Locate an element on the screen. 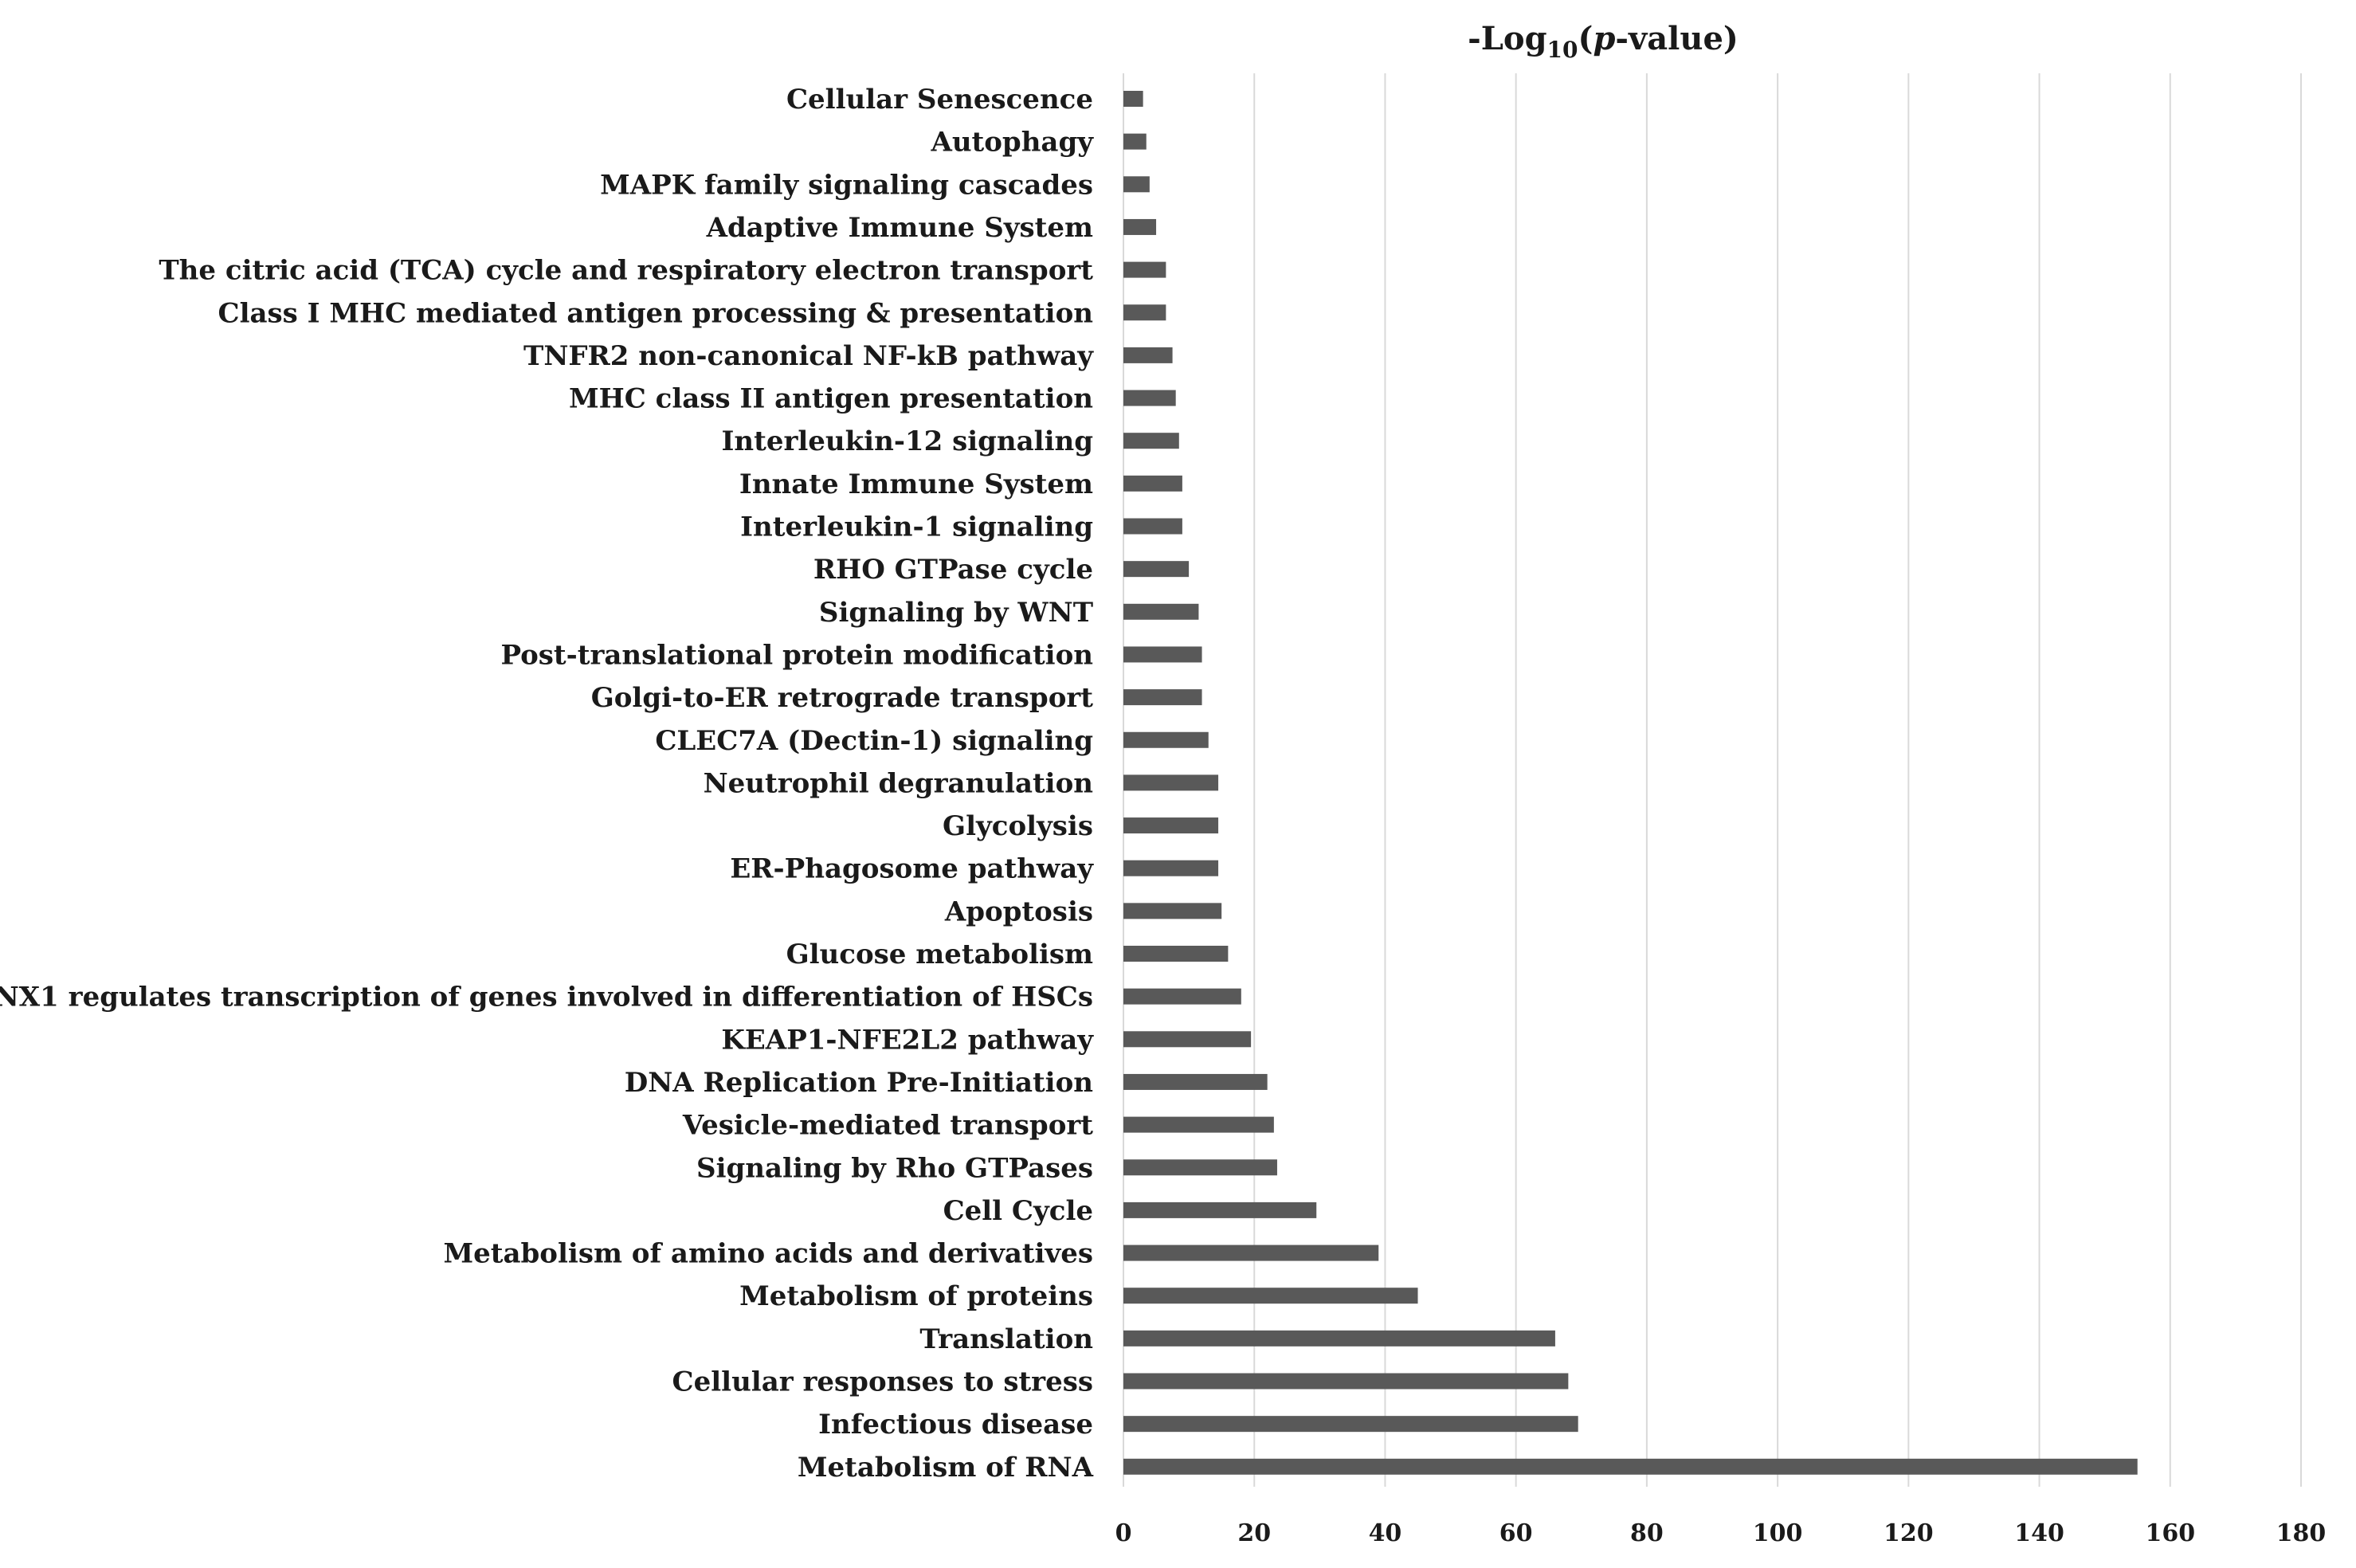 This screenshot has width=2356, height=1568. category-label: Cell Cycle is located at coordinates (1018, 1211).